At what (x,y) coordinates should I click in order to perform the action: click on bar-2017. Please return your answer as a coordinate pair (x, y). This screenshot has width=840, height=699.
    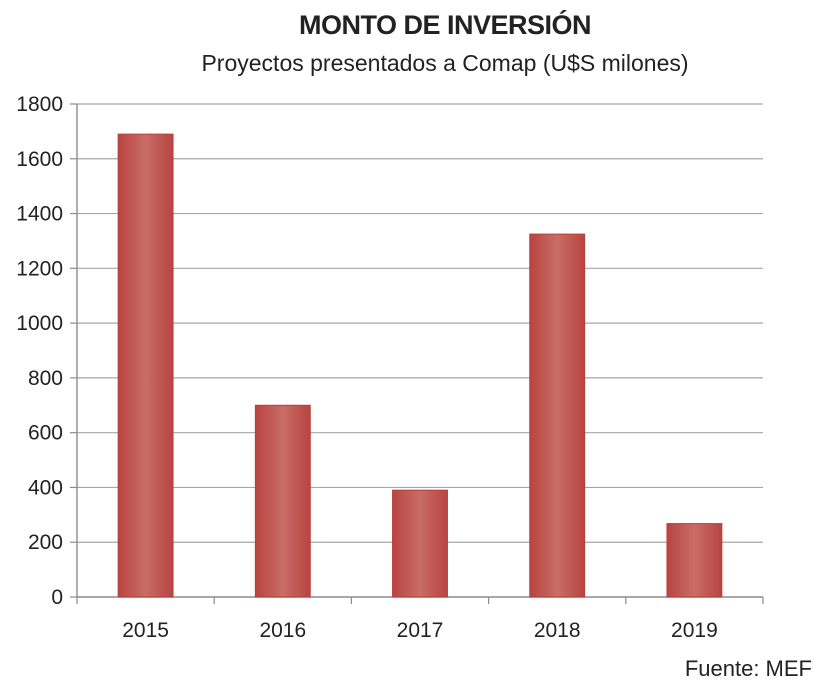
    Looking at the image, I should click on (420, 543).